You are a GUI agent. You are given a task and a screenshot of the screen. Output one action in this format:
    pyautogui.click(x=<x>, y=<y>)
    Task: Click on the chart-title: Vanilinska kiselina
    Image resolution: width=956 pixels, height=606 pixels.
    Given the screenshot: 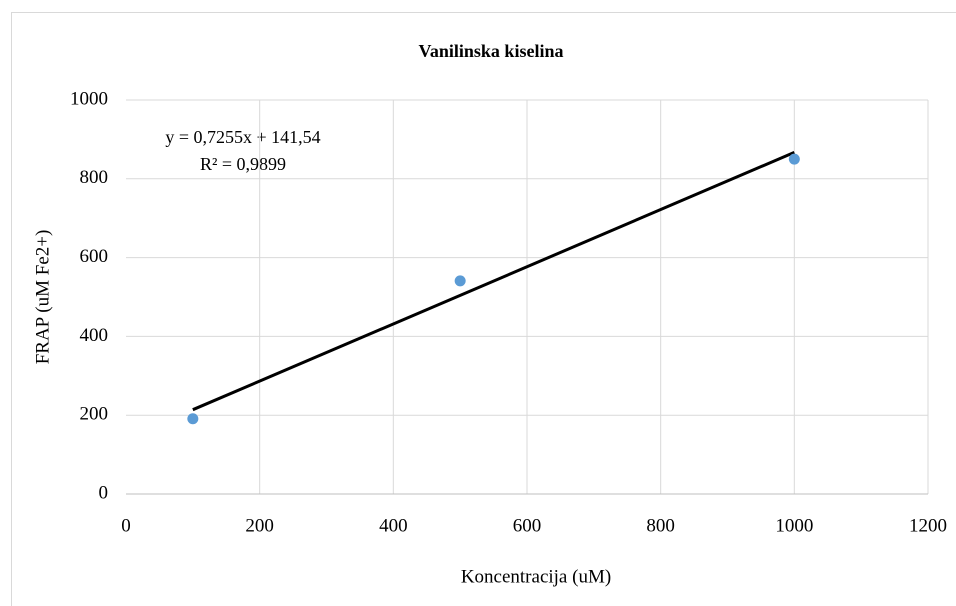 What is the action you would take?
    pyautogui.click(x=491, y=51)
    